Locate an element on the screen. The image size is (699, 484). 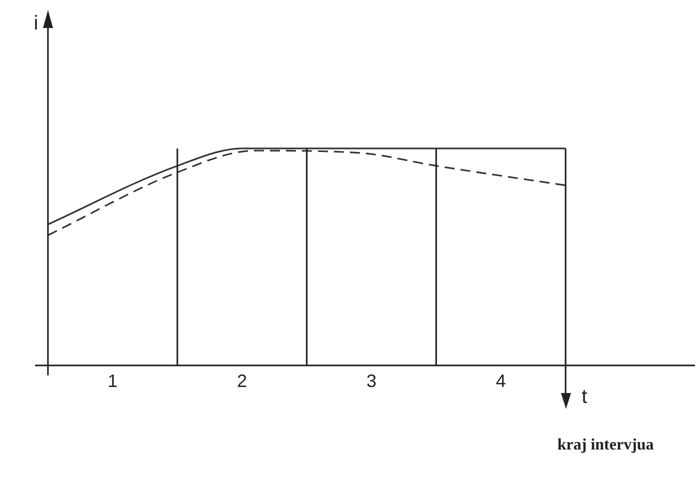
ref-line-label: kraj intervjua is located at coordinates (605, 445).